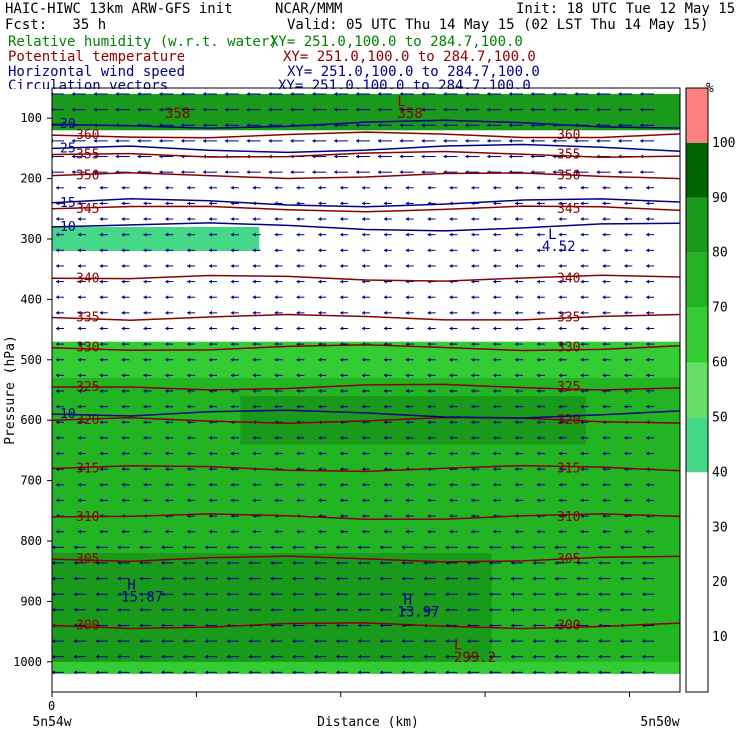 The image size is (740, 740). Describe the element at coordinates (87, 209) in the screenshot. I see `theta-label-345: 345` at that location.